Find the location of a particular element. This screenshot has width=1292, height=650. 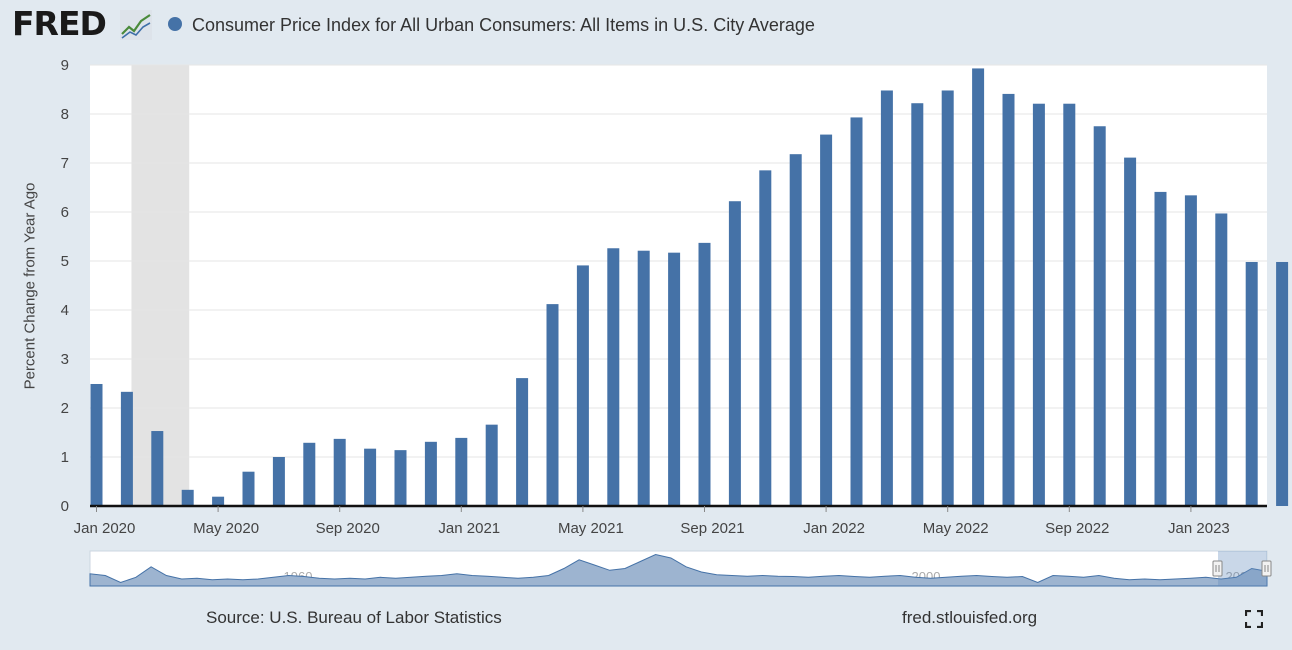

navigator: 1960198020002020 is located at coordinates (680, 568).